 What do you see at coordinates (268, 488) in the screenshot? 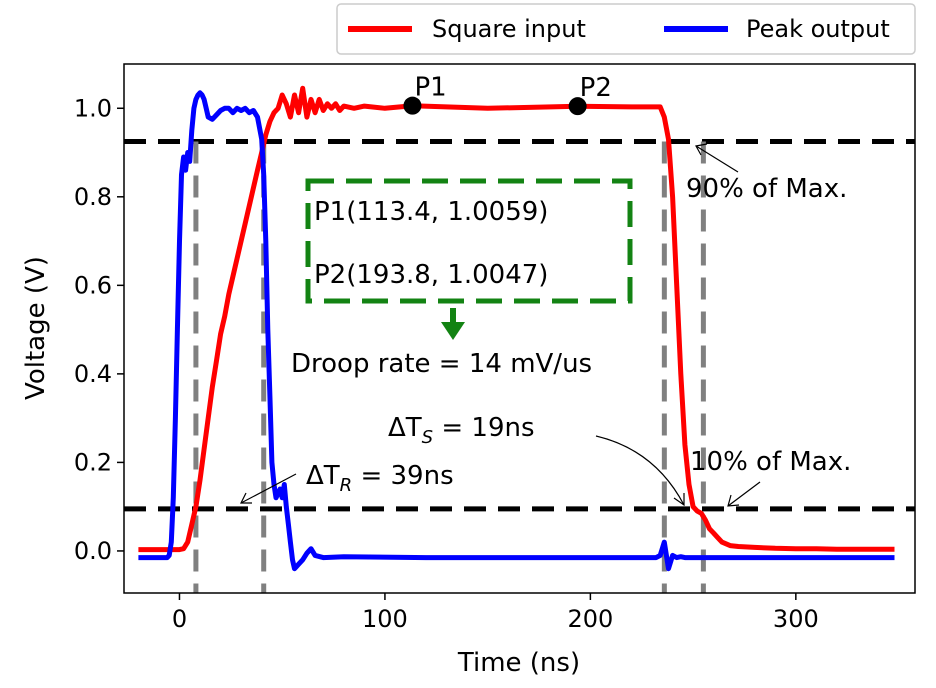
I see `delta-tr-arrow` at bounding box center [268, 488].